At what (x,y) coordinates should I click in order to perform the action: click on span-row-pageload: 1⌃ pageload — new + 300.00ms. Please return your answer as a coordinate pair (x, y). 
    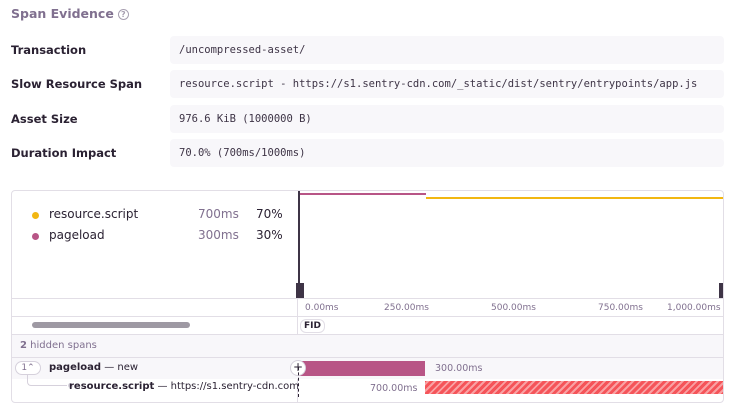
    Looking at the image, I should click on (367, 368).